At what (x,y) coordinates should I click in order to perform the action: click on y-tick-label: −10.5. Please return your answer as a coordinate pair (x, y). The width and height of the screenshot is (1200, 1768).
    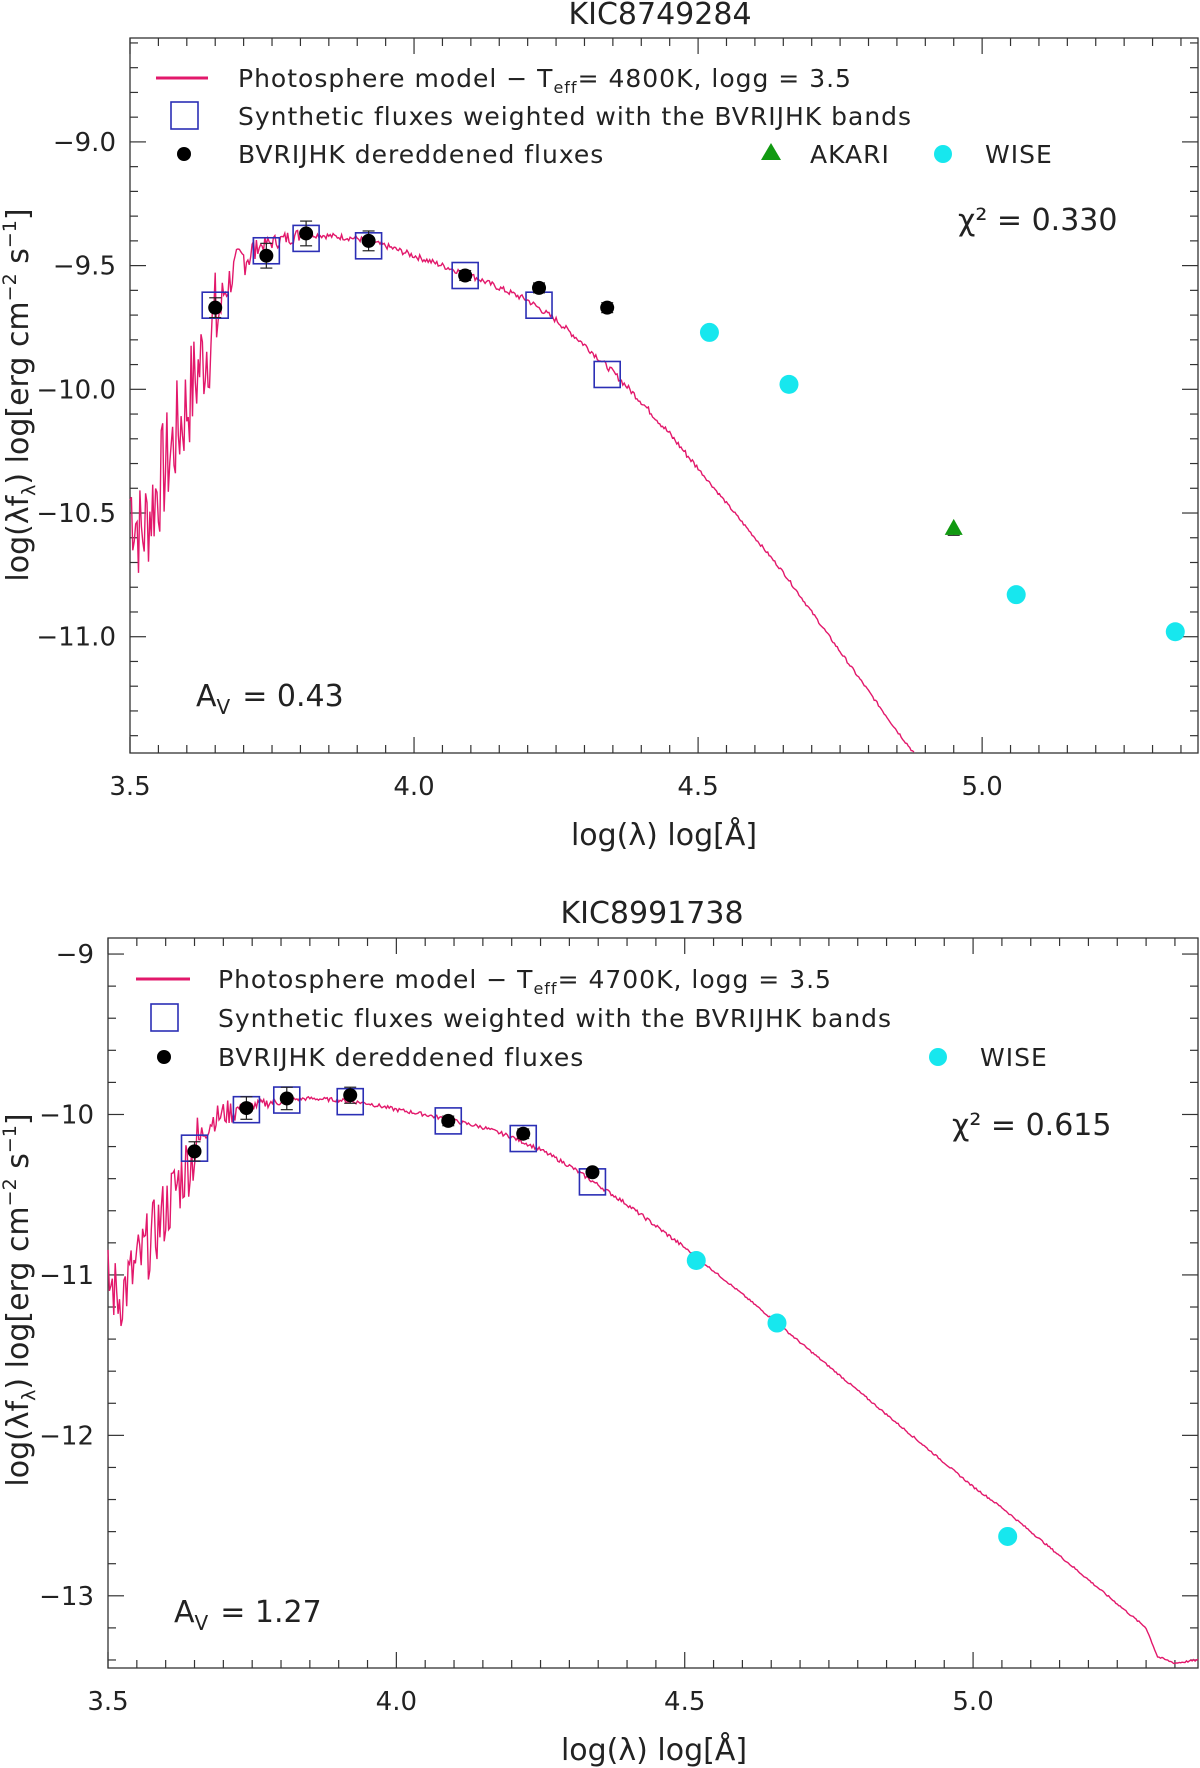
    Looking at the image, I should click on (76, 514).